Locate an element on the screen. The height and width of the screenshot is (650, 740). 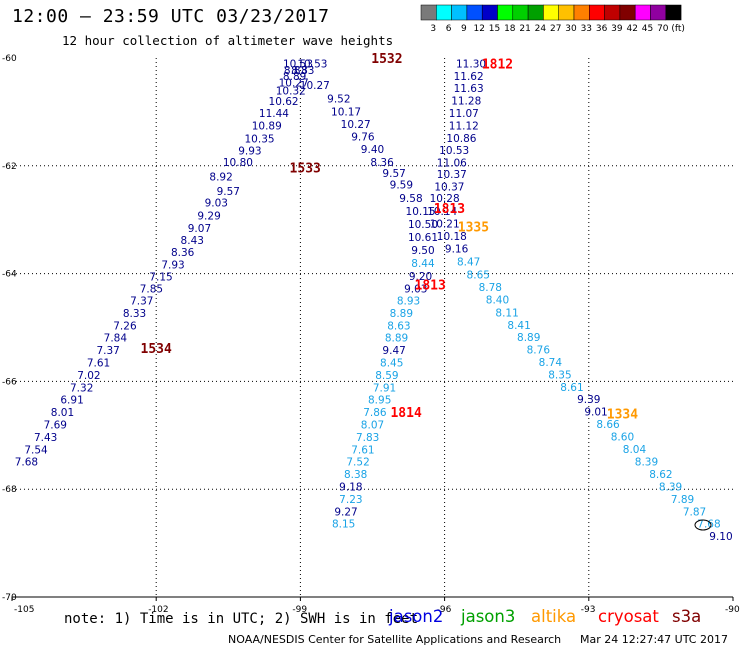
data-point-label: 9.93 is located at coordinates (249, 152).